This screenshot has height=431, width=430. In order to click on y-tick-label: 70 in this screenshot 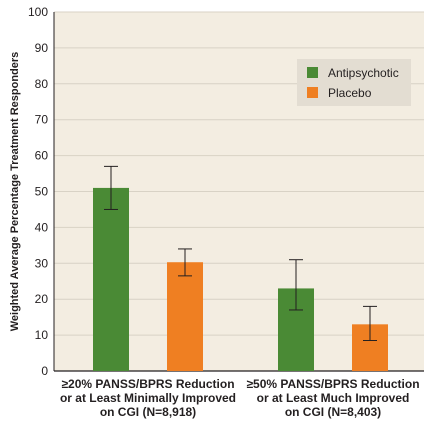, I will do `click(42, 120)`.